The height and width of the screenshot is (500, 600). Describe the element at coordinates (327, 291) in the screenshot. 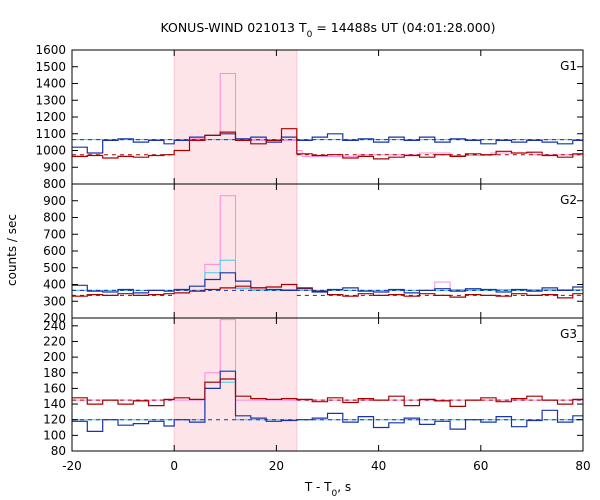

I see `series-dark-red-g2` at that location.